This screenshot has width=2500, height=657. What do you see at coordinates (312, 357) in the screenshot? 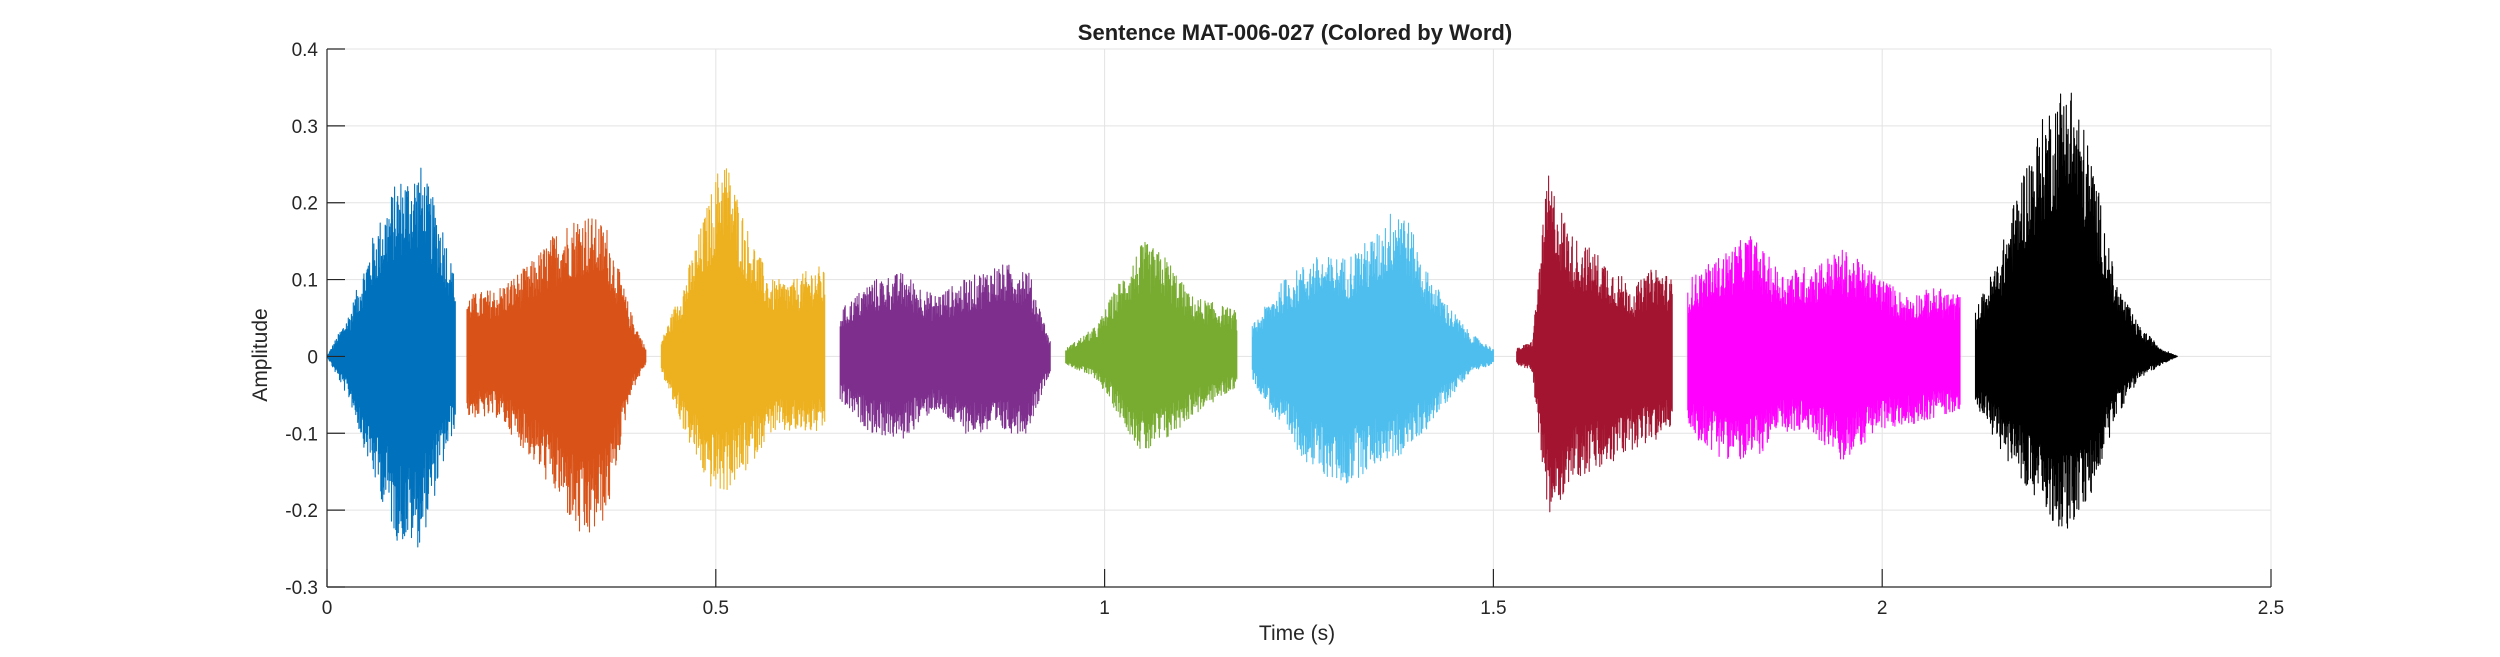
I see `y-tick-label: 0` at bounding box center [312, 357].